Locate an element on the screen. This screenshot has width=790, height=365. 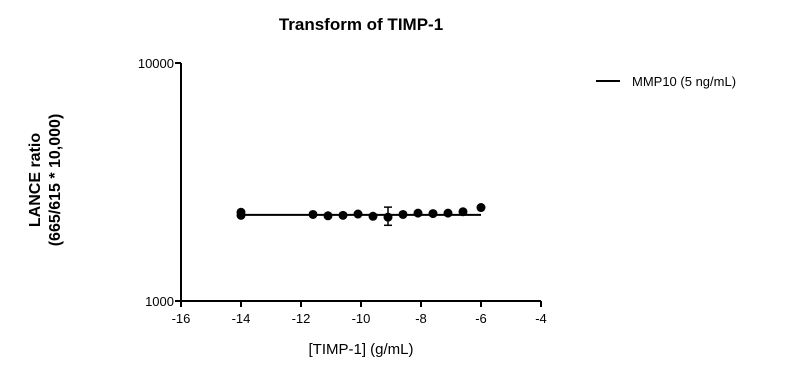
x-tick-label: -14 is located at coordinates (241, 318).